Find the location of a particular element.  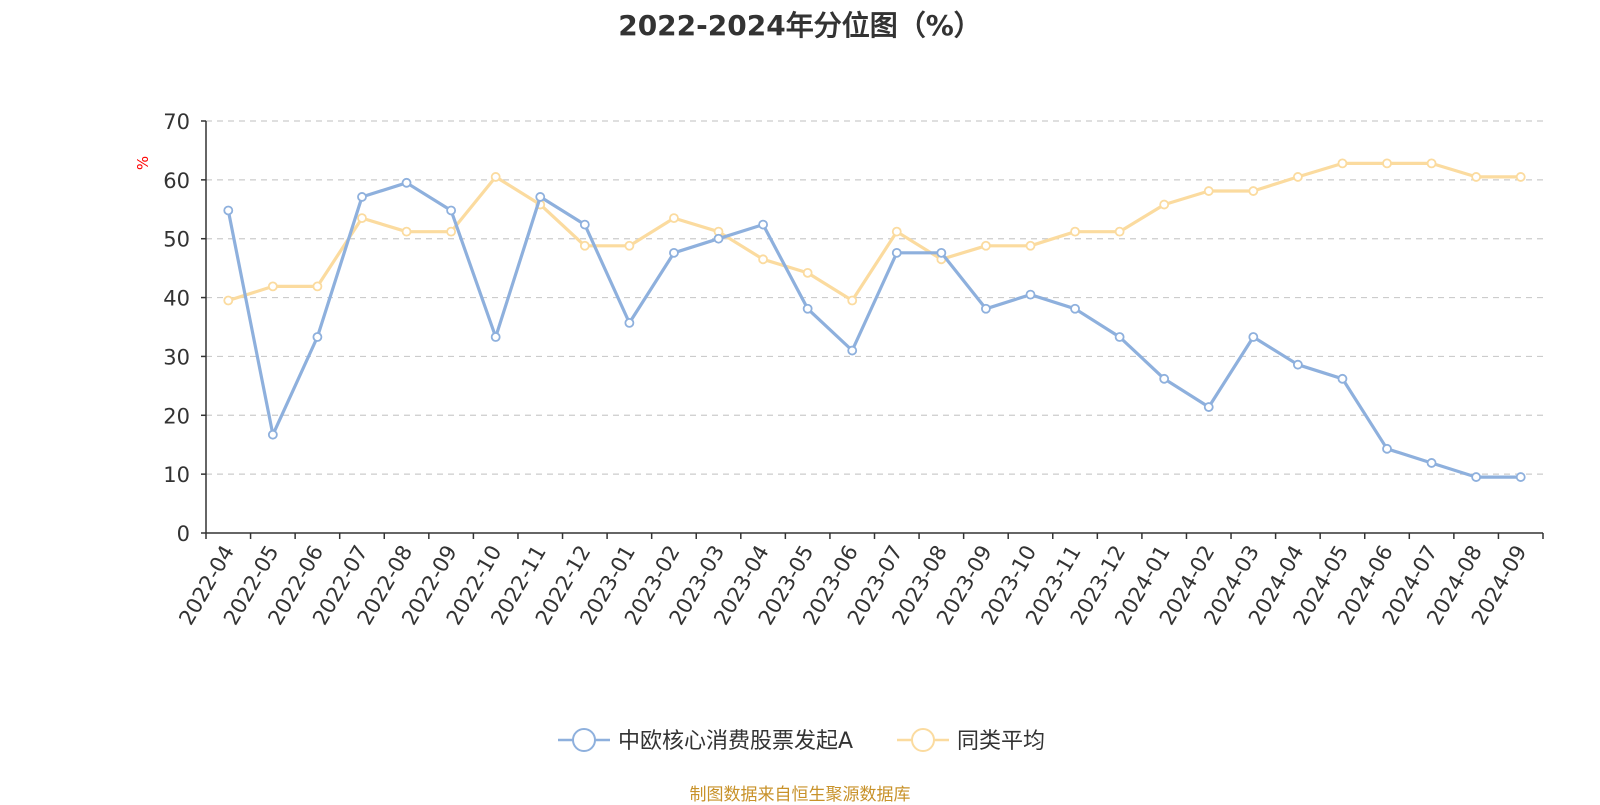

data-source-note: 制图数据来自恒生聚源数据库 is located at coordinates (800, 795).